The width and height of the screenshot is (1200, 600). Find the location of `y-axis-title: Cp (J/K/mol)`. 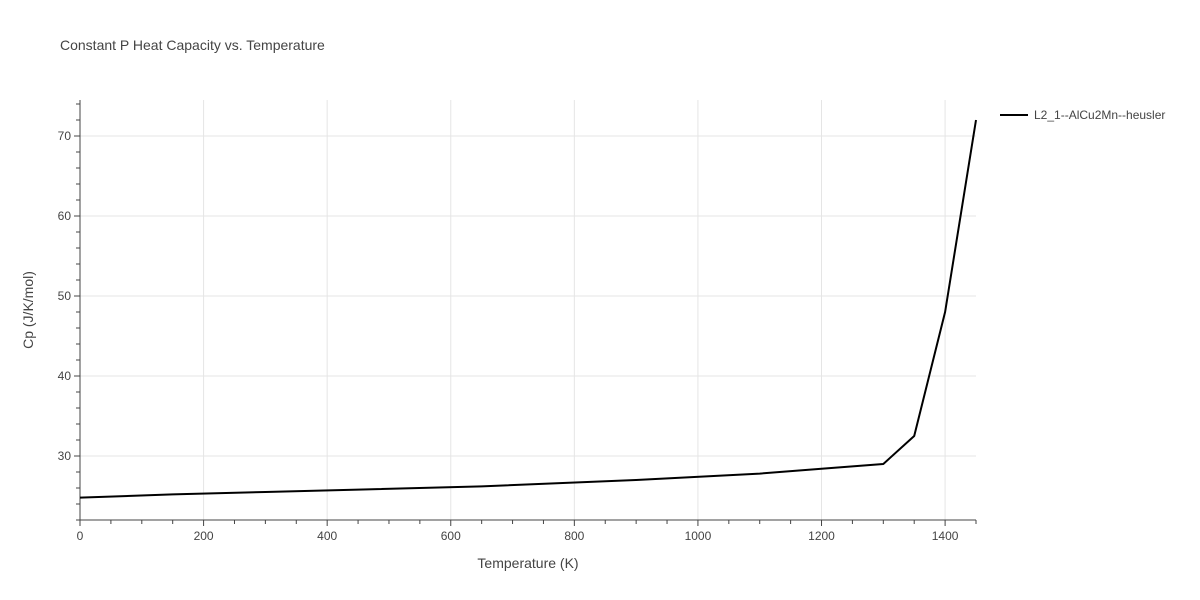

y-axis-title: Cp (J/K/mol) is located at coordinates (28, 310).